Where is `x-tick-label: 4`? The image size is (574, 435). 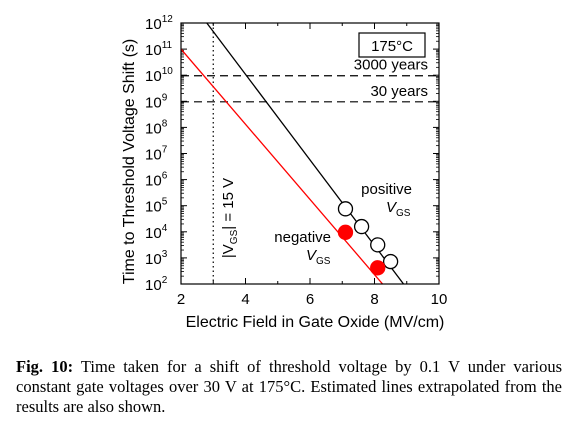
x-tick-label: 4 is located at coordinates (245, 299).